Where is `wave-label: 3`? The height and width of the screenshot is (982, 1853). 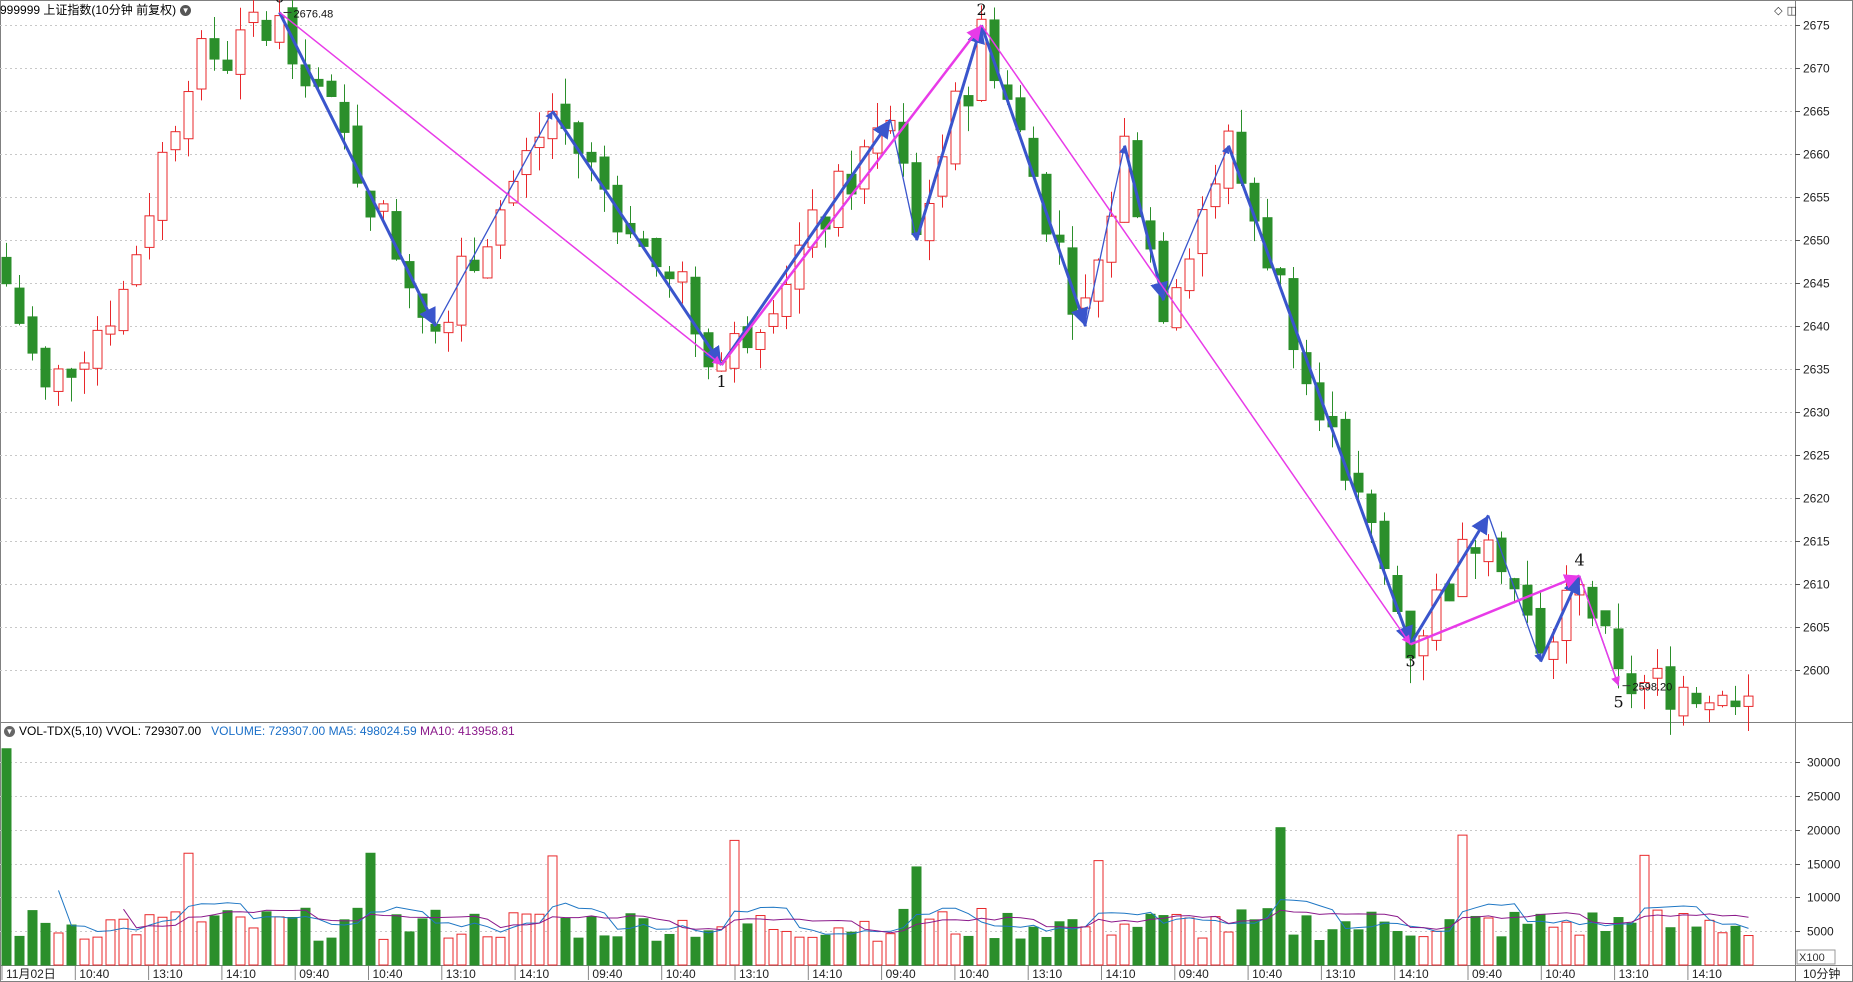 wave-label: 3 is located at coordinates (1411, 660).